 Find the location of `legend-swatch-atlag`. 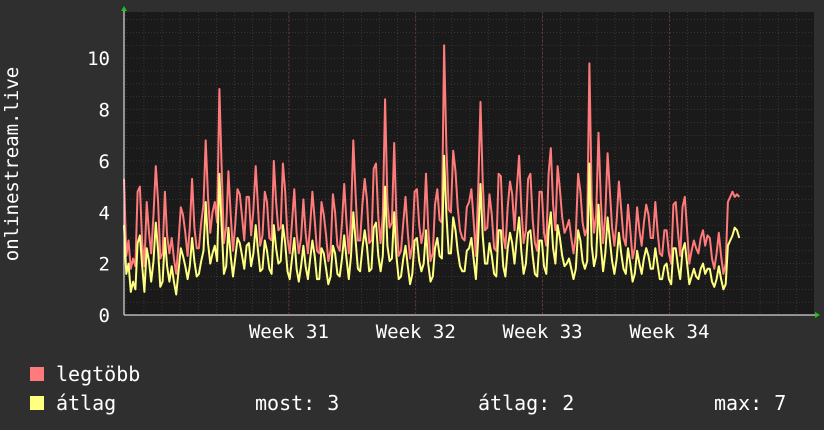

legend-swatch-atlag is located at coordinates (37, 403).